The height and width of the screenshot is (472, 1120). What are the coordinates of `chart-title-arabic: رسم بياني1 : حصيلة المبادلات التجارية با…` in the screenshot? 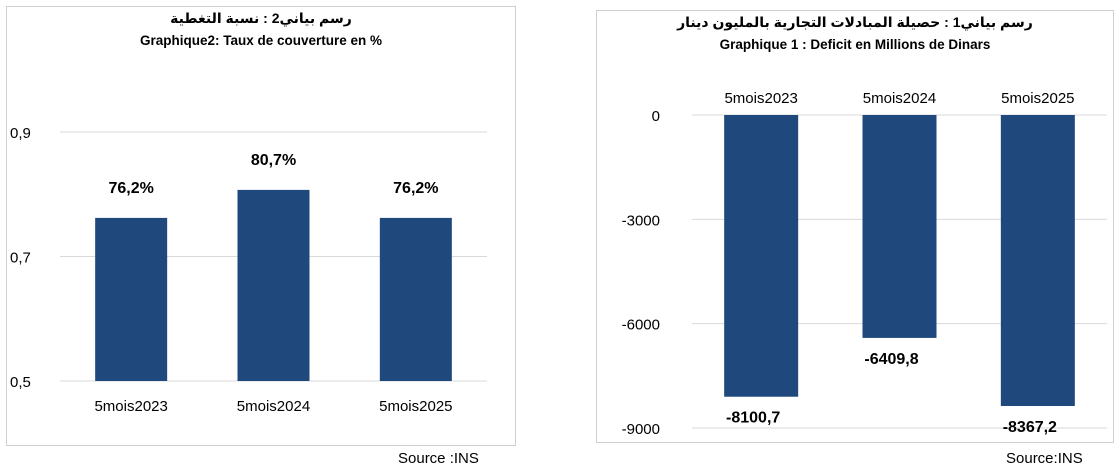 It's located at (855, 22).